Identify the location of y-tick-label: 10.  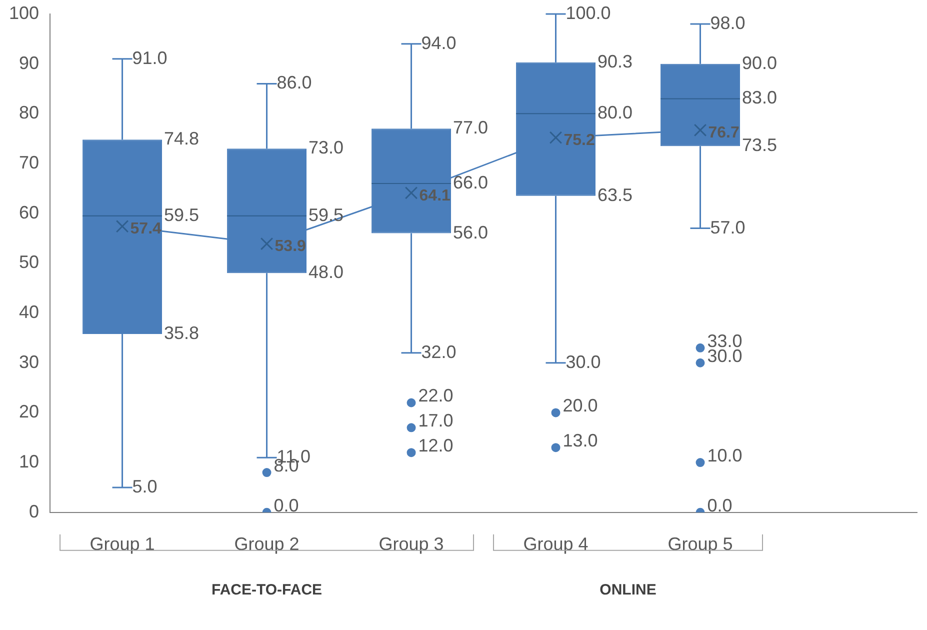
(29, 462).